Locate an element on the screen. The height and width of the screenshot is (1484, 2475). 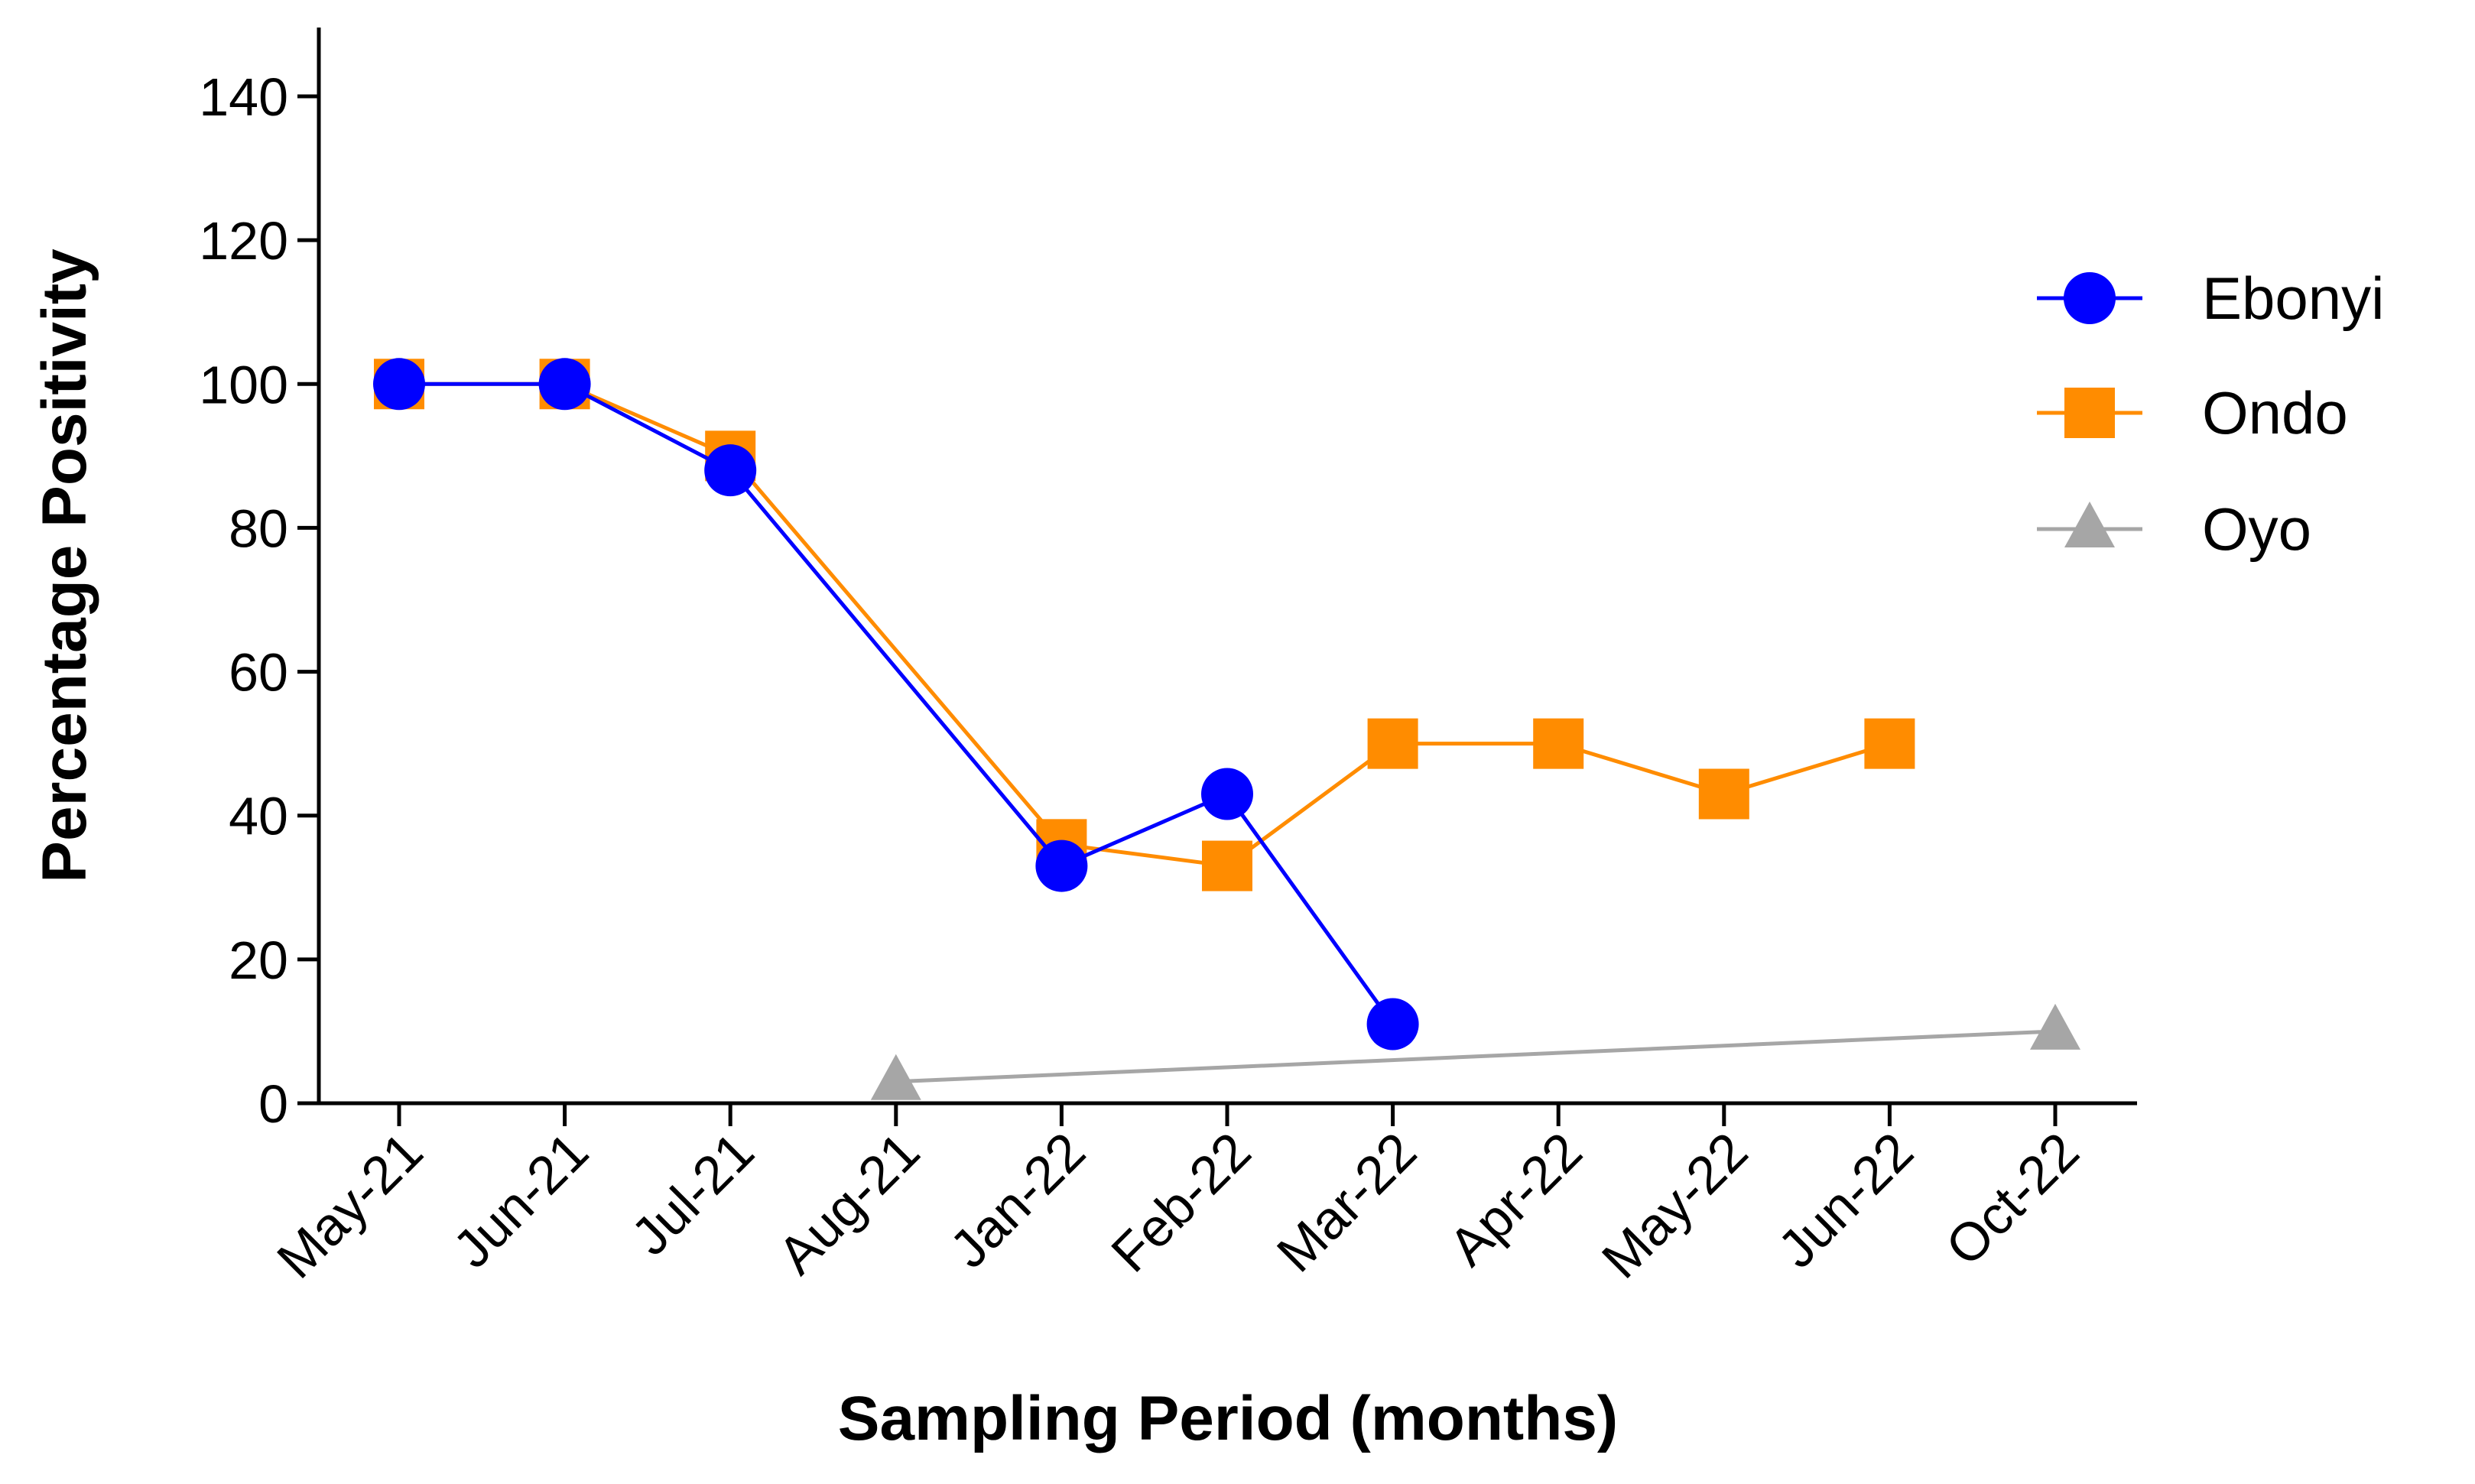
x-tick-label: Feb-22 is located at coordinates (1181, 1202).